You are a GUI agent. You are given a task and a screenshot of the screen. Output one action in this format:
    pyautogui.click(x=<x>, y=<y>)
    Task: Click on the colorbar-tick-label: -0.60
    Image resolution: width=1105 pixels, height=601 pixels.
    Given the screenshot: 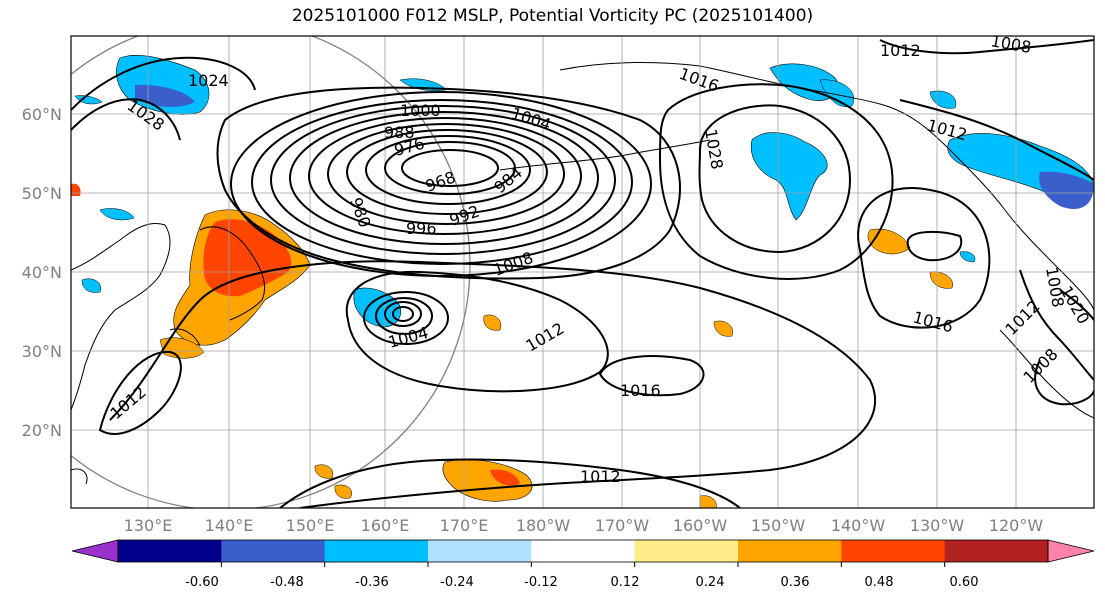 What is the action you would take?
    pyautogui.click(x=202, y=582)
    